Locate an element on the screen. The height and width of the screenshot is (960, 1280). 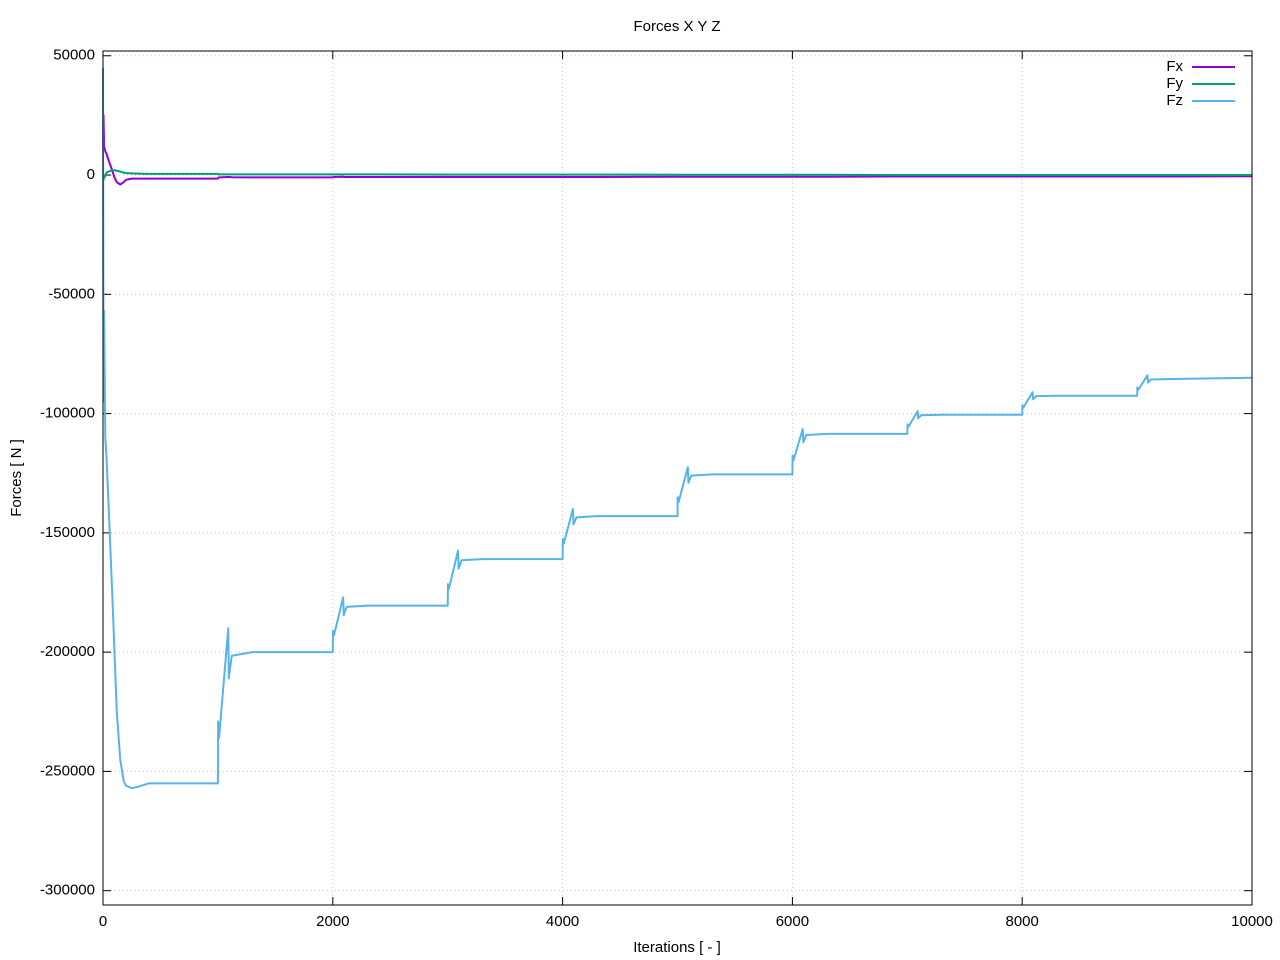
x-tick-label: 10000 is located at coordinates (1252, 921).